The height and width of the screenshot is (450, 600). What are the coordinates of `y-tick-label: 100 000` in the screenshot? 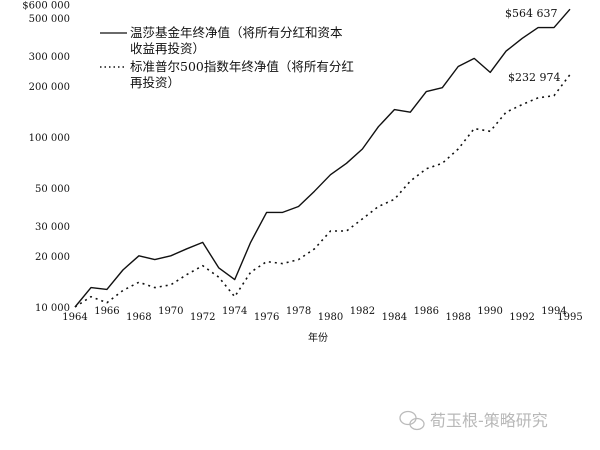 It's located at (49, 138).